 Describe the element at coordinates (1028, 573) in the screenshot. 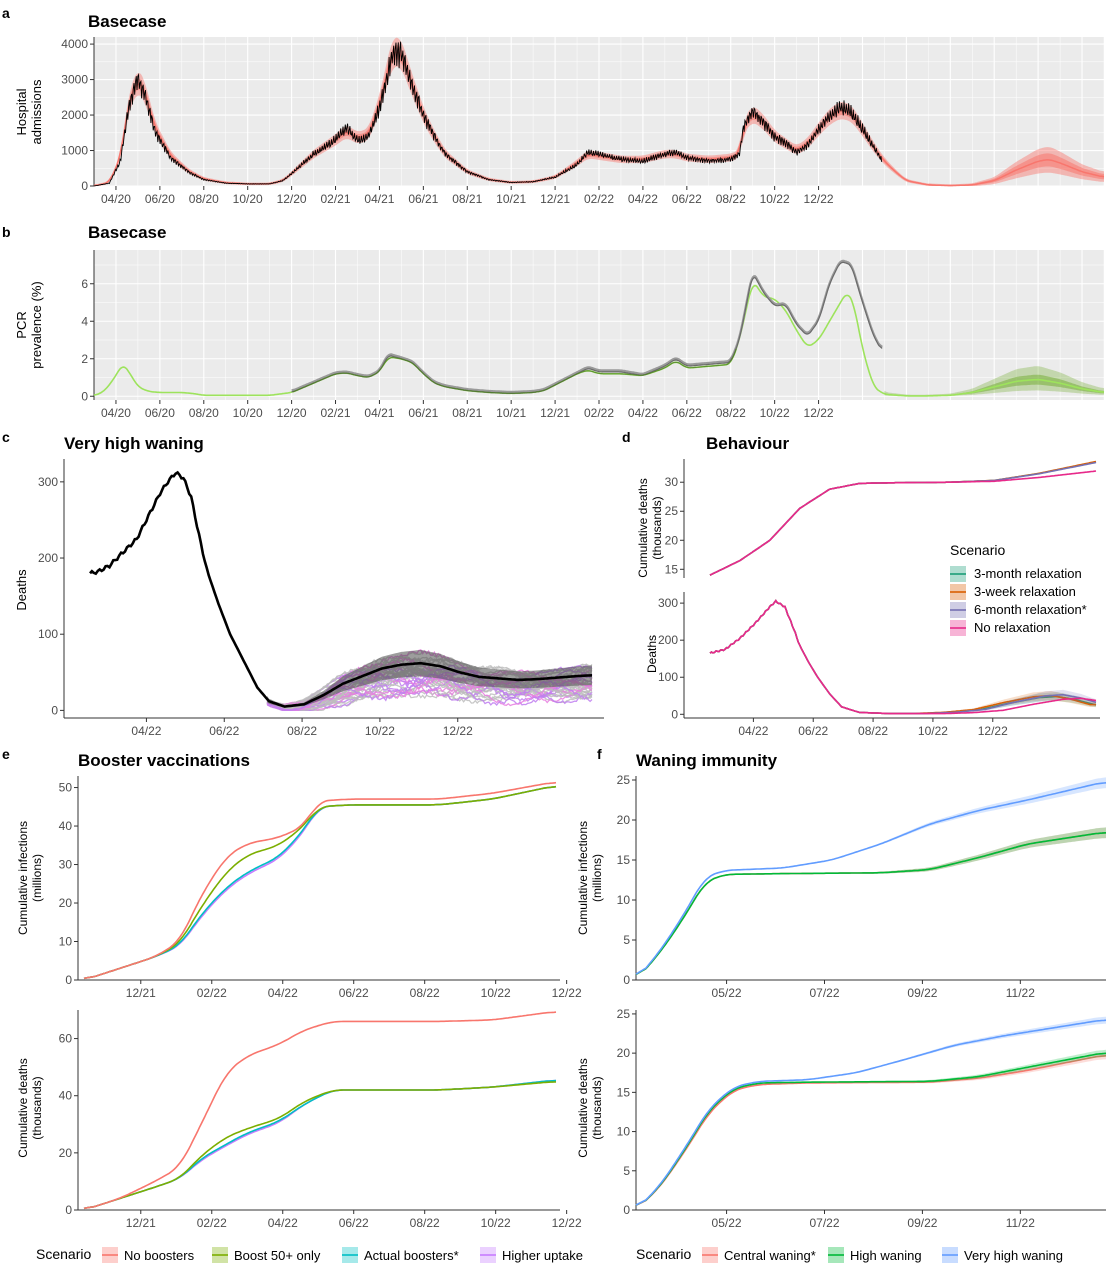

I see `legend-label-d-0: 3-month relaxation` at that location.